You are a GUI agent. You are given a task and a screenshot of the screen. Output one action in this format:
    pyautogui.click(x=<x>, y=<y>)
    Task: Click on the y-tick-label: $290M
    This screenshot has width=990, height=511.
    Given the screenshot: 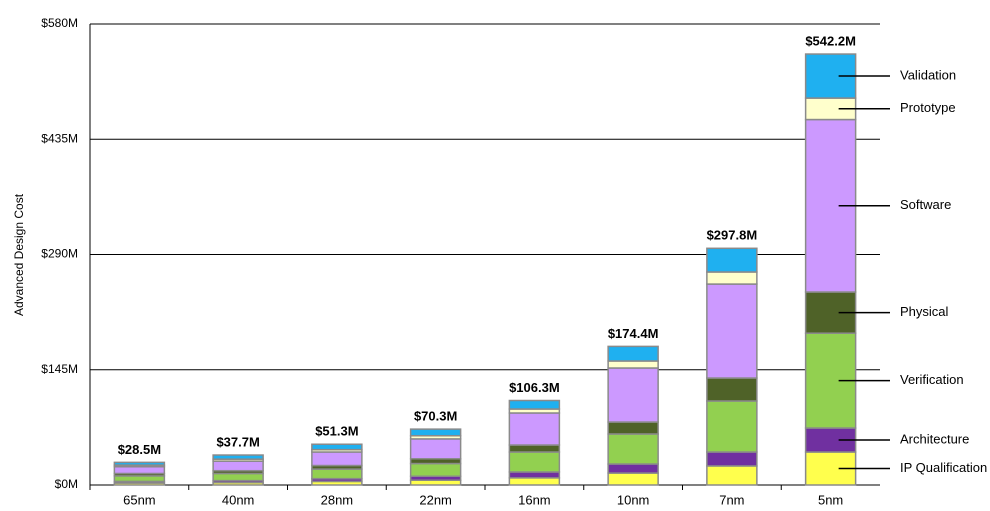 What is the action you would take?
    pyautogui.click(x=59, y=254)
    